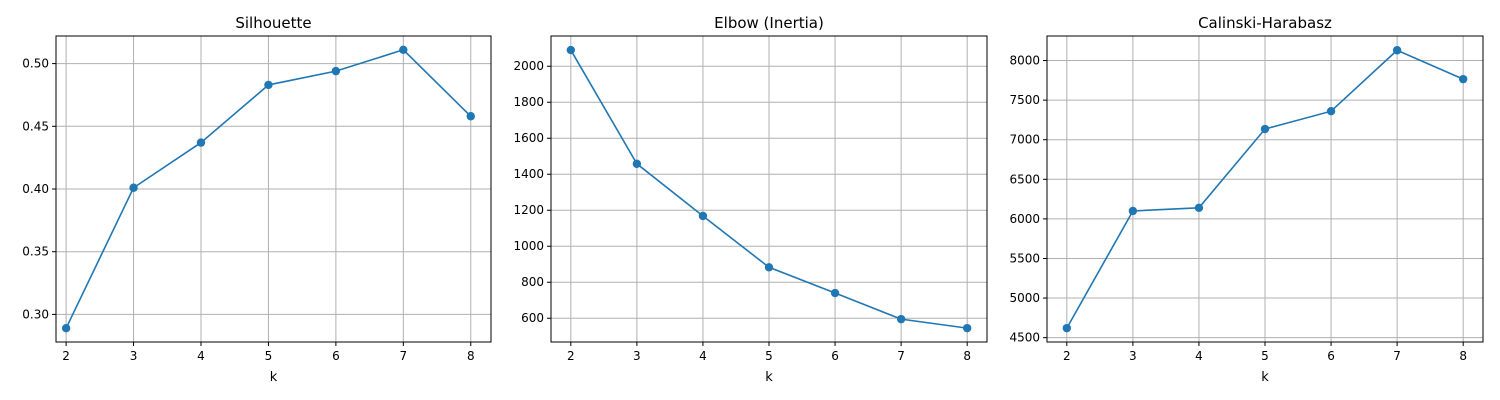 The height and width of the screenshot is (400, 1500). Describe the element at coordinates (404, 356) in the screenshot. I see `silhouette-x-tick-label: 7` at that location.